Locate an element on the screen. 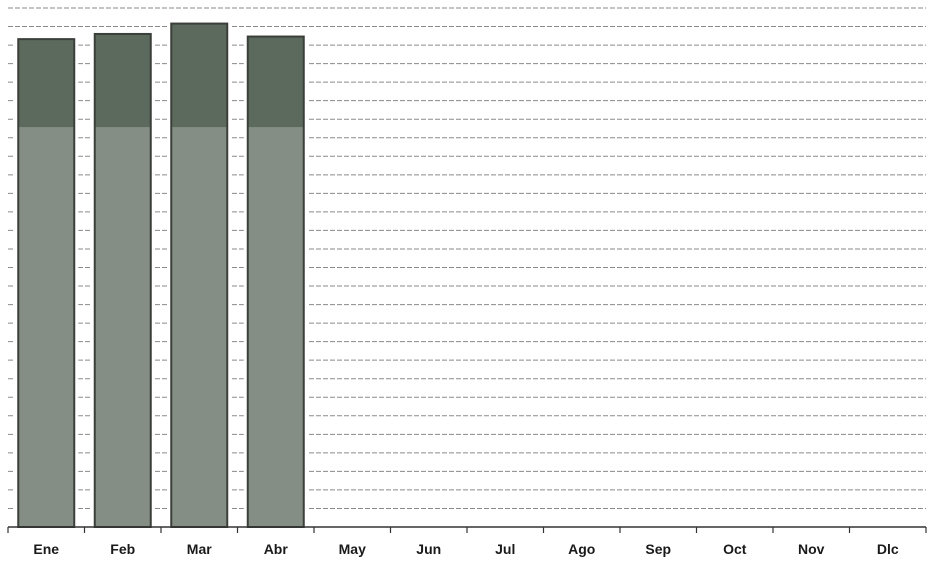 The width and height of the screenshot is (934, 561). x-tick-label-oct: Oct is located at coordinates (735, 549).